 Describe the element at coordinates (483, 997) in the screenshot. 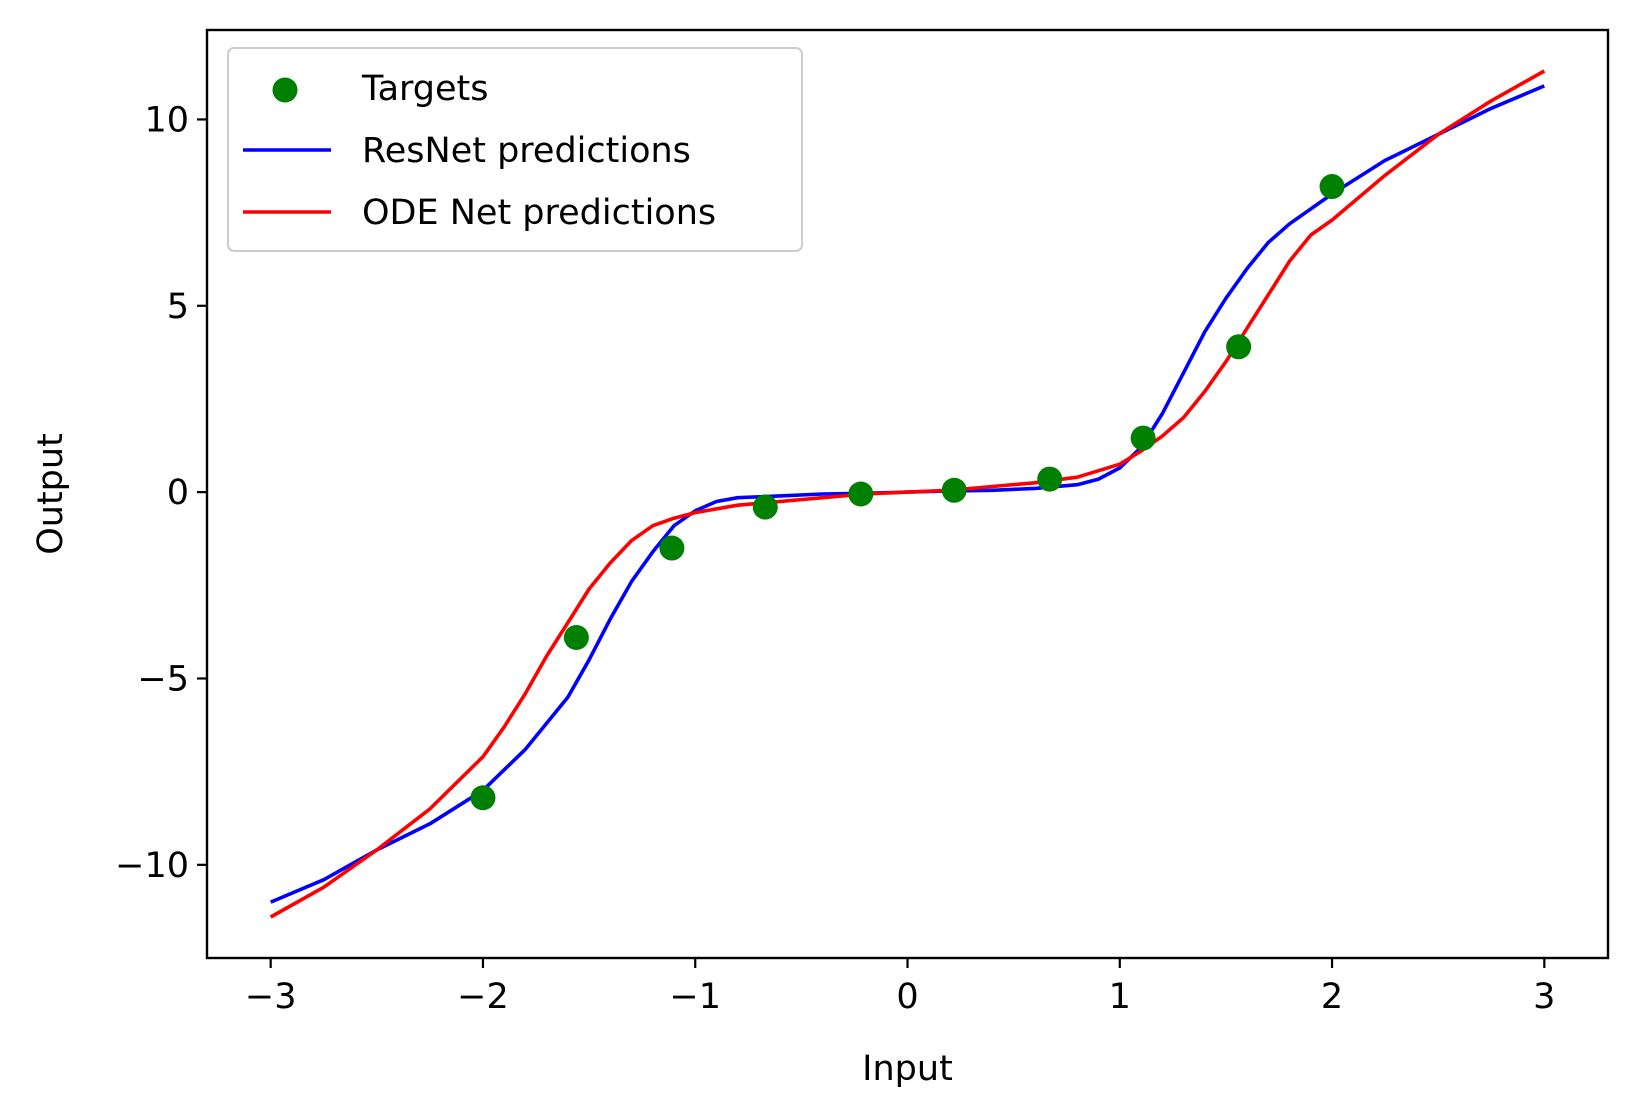

I see `x-tick-label: −2` at that location.